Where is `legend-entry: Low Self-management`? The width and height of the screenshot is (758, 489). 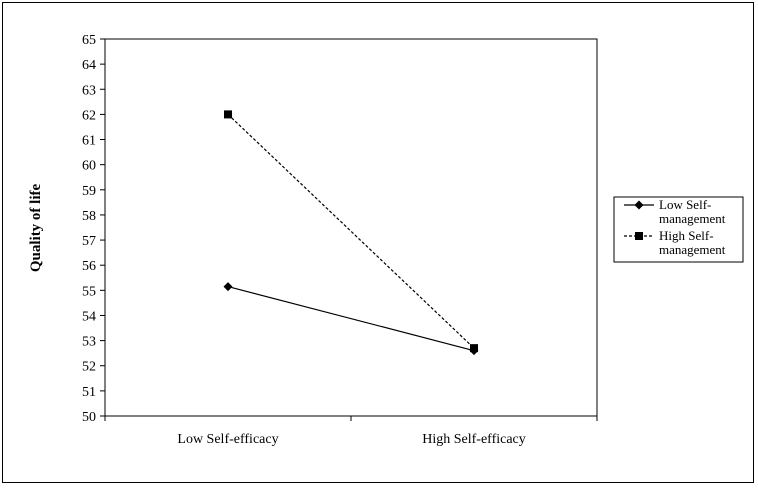 legend-entry: Low Self-management is located at coordinates (675, 211).